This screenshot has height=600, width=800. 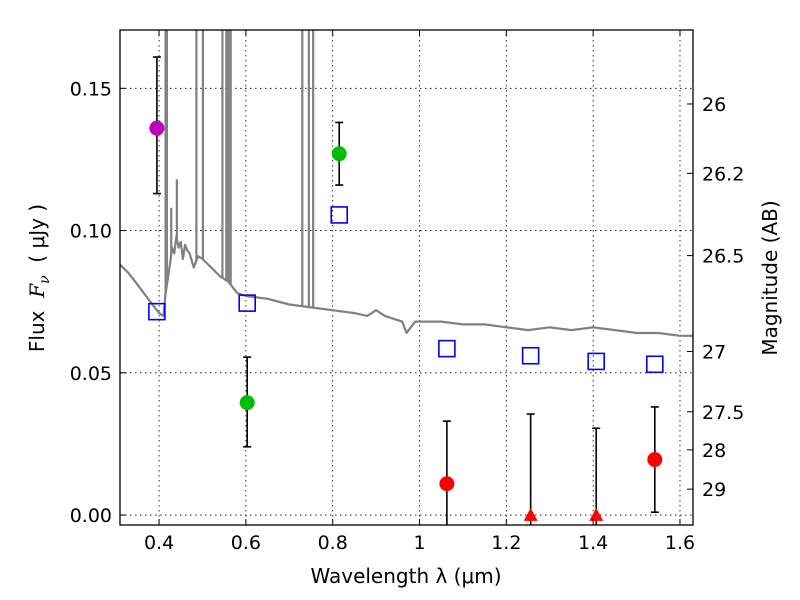 I want to click on x-tick-label: 0.8, so click(x=333, y=543).